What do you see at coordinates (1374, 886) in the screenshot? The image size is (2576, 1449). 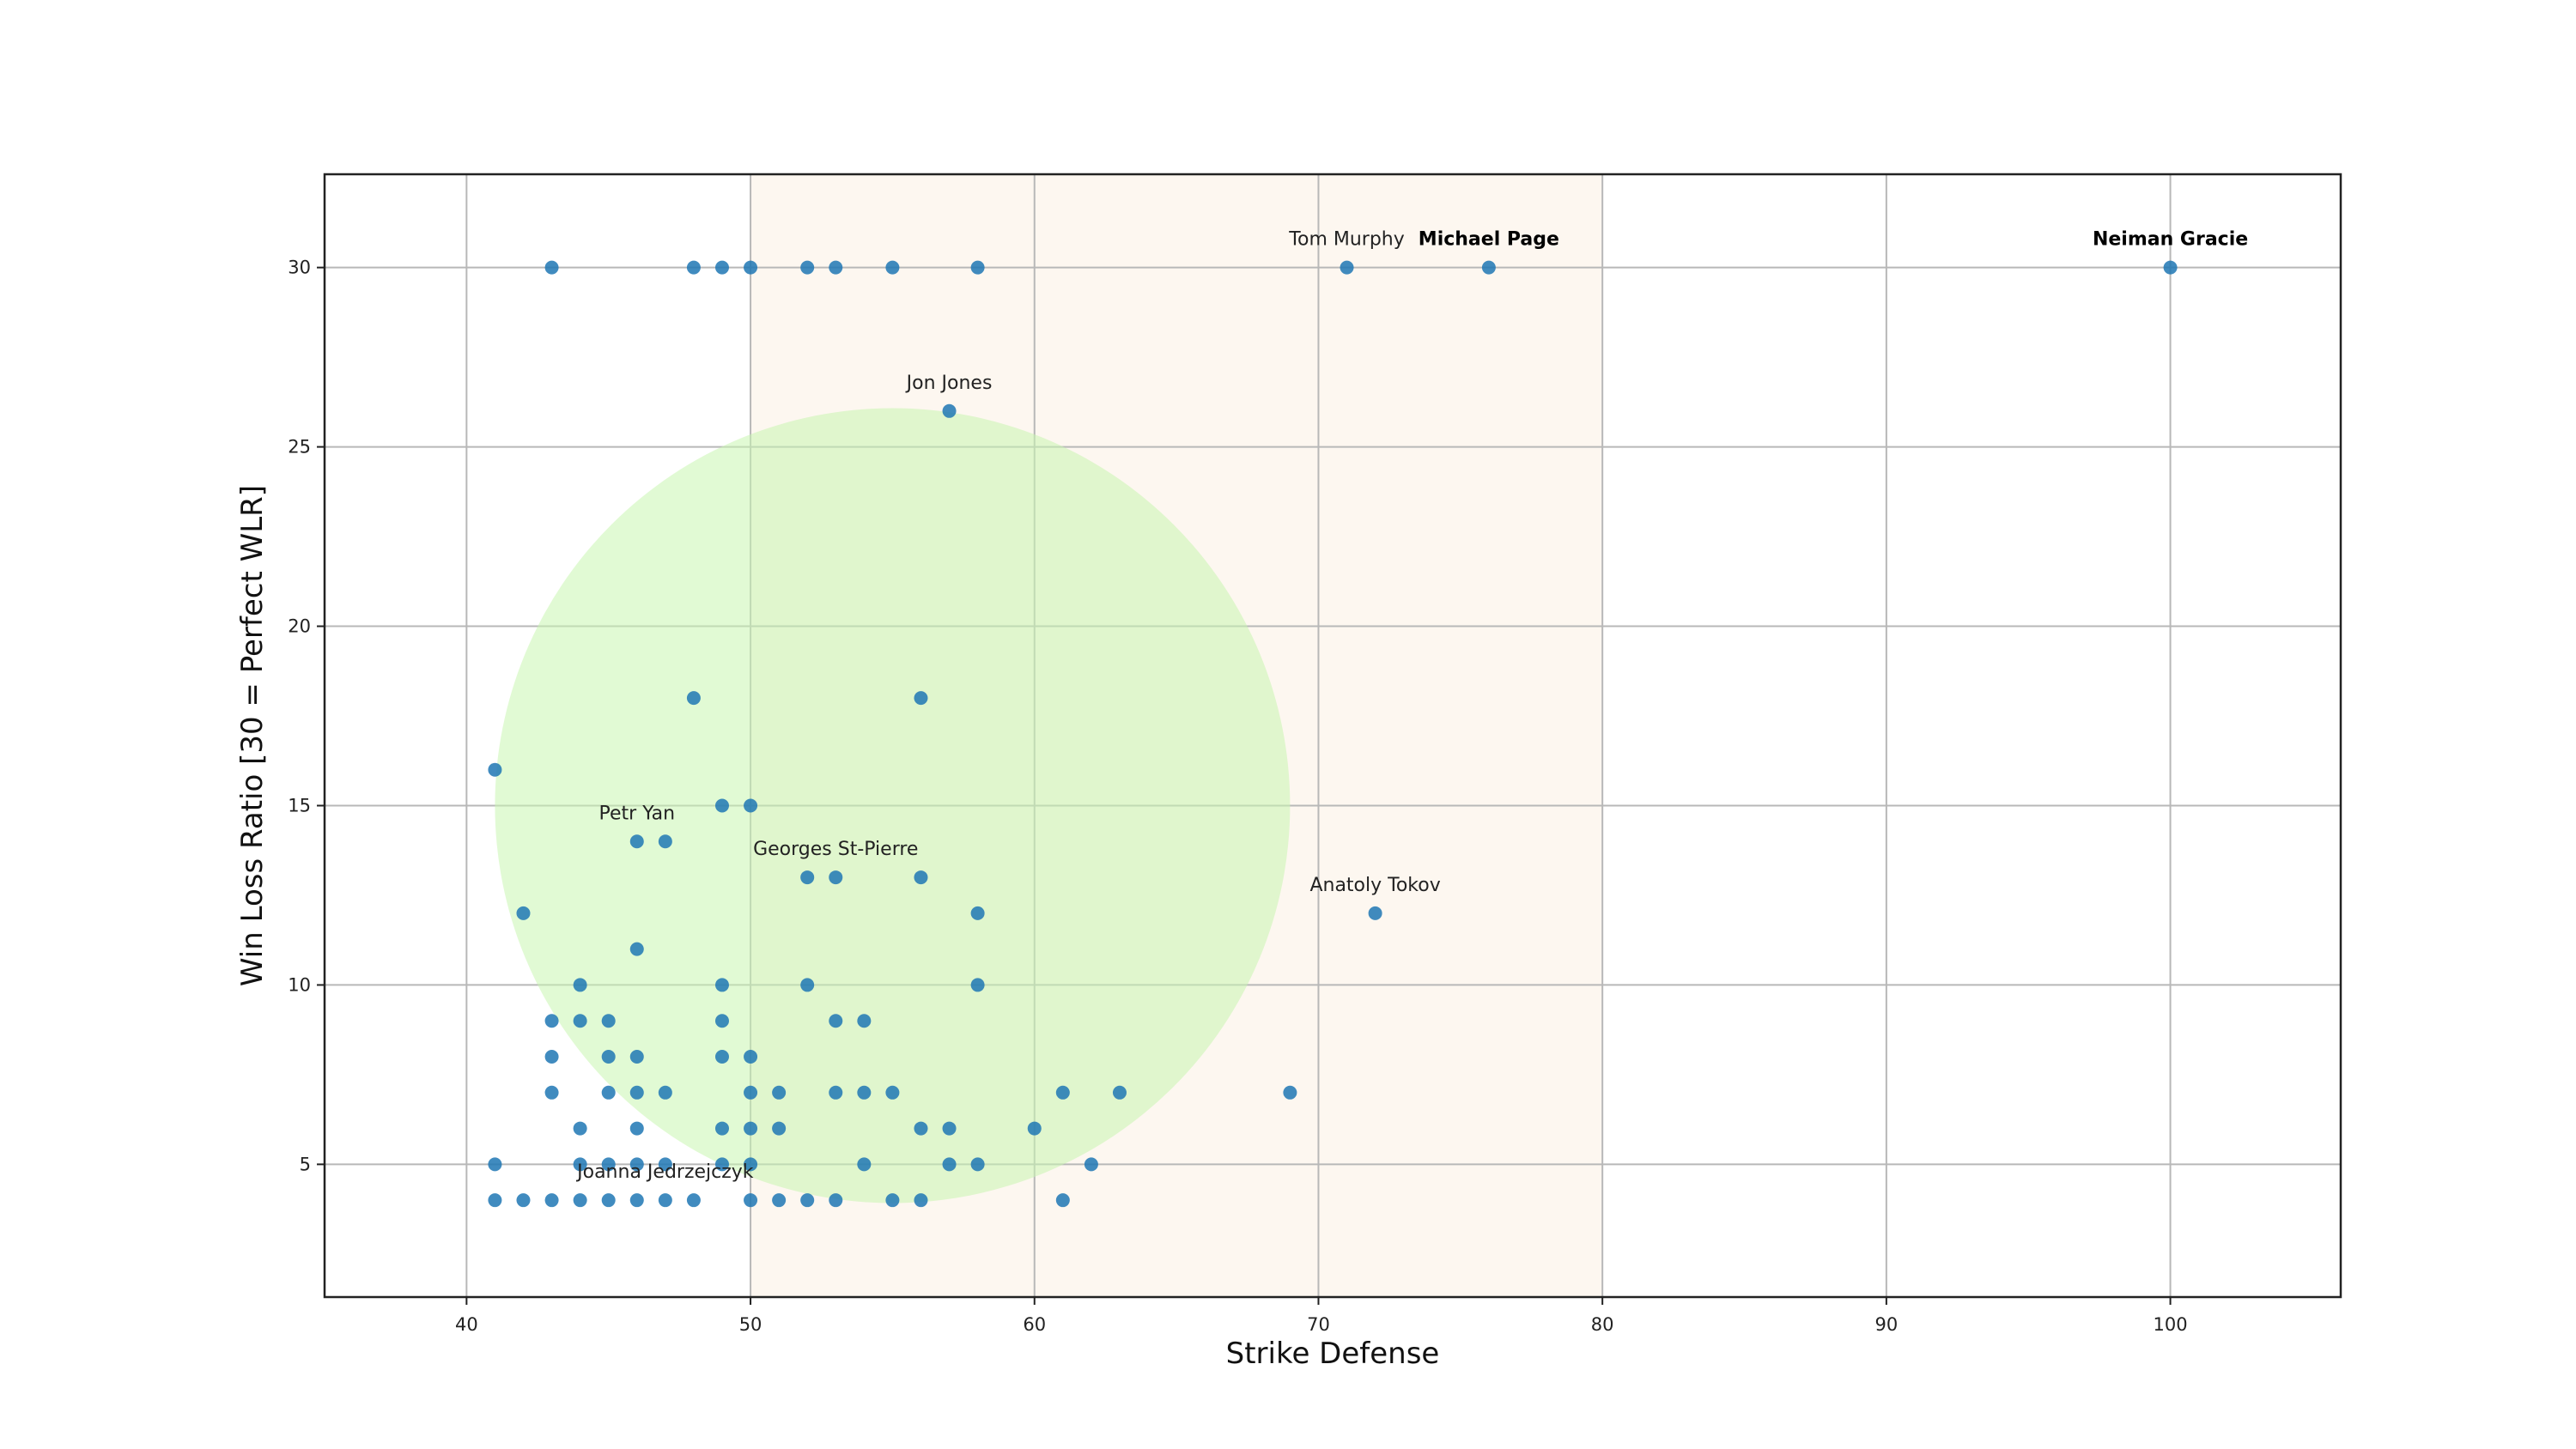 I see `point-annotation: Anatoly Tokov` at bounding box center [1374, 886].